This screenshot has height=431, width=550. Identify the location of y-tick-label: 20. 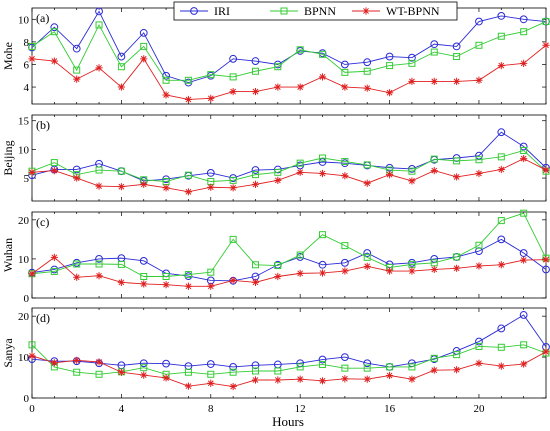
(24, 317).